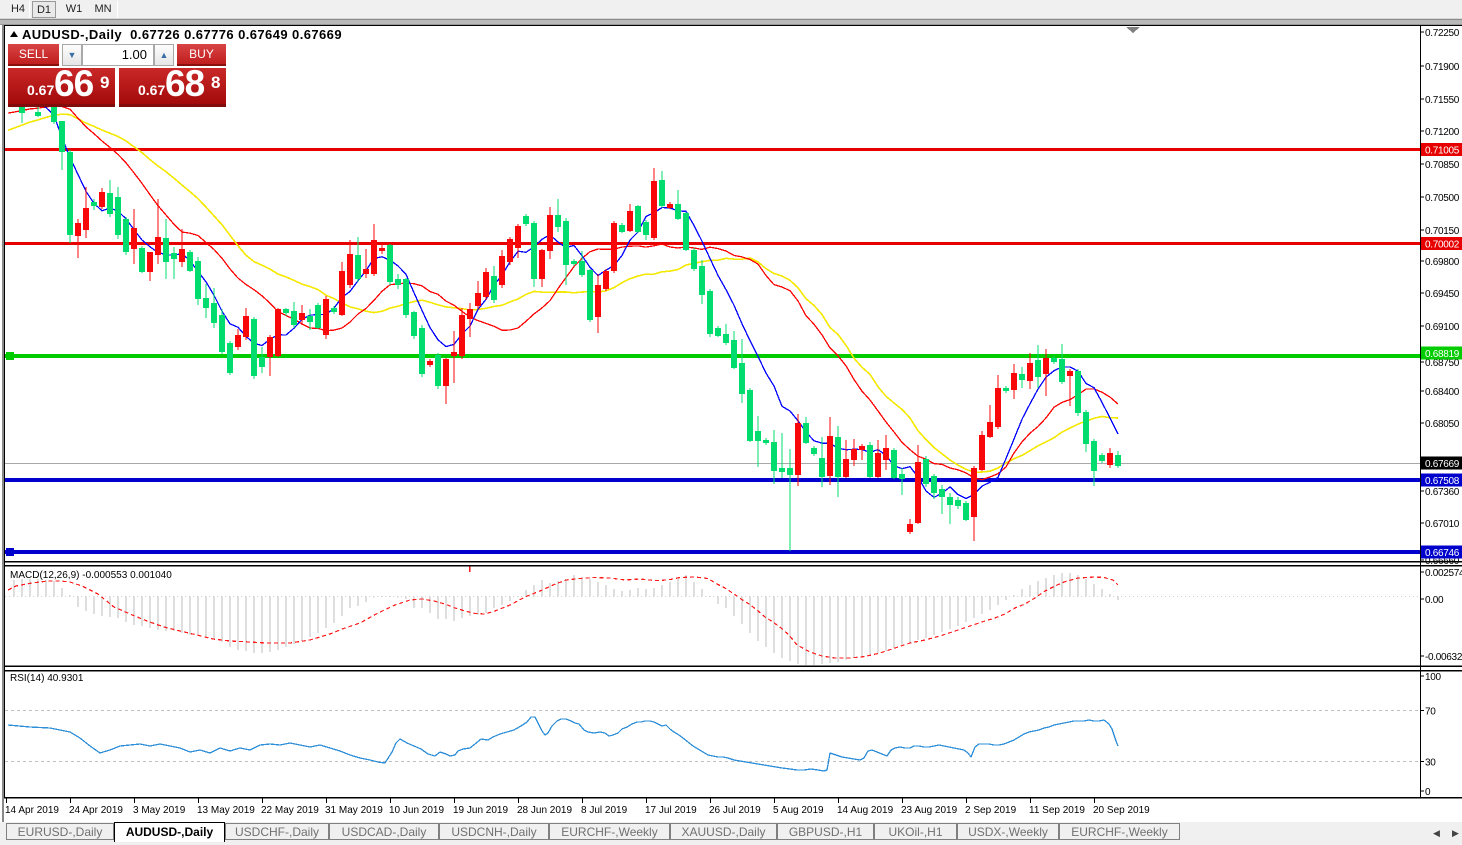  Describe the element at coordinates (1442, 165) in the screenshot. I see `svg-text: 0.70850` at that location.